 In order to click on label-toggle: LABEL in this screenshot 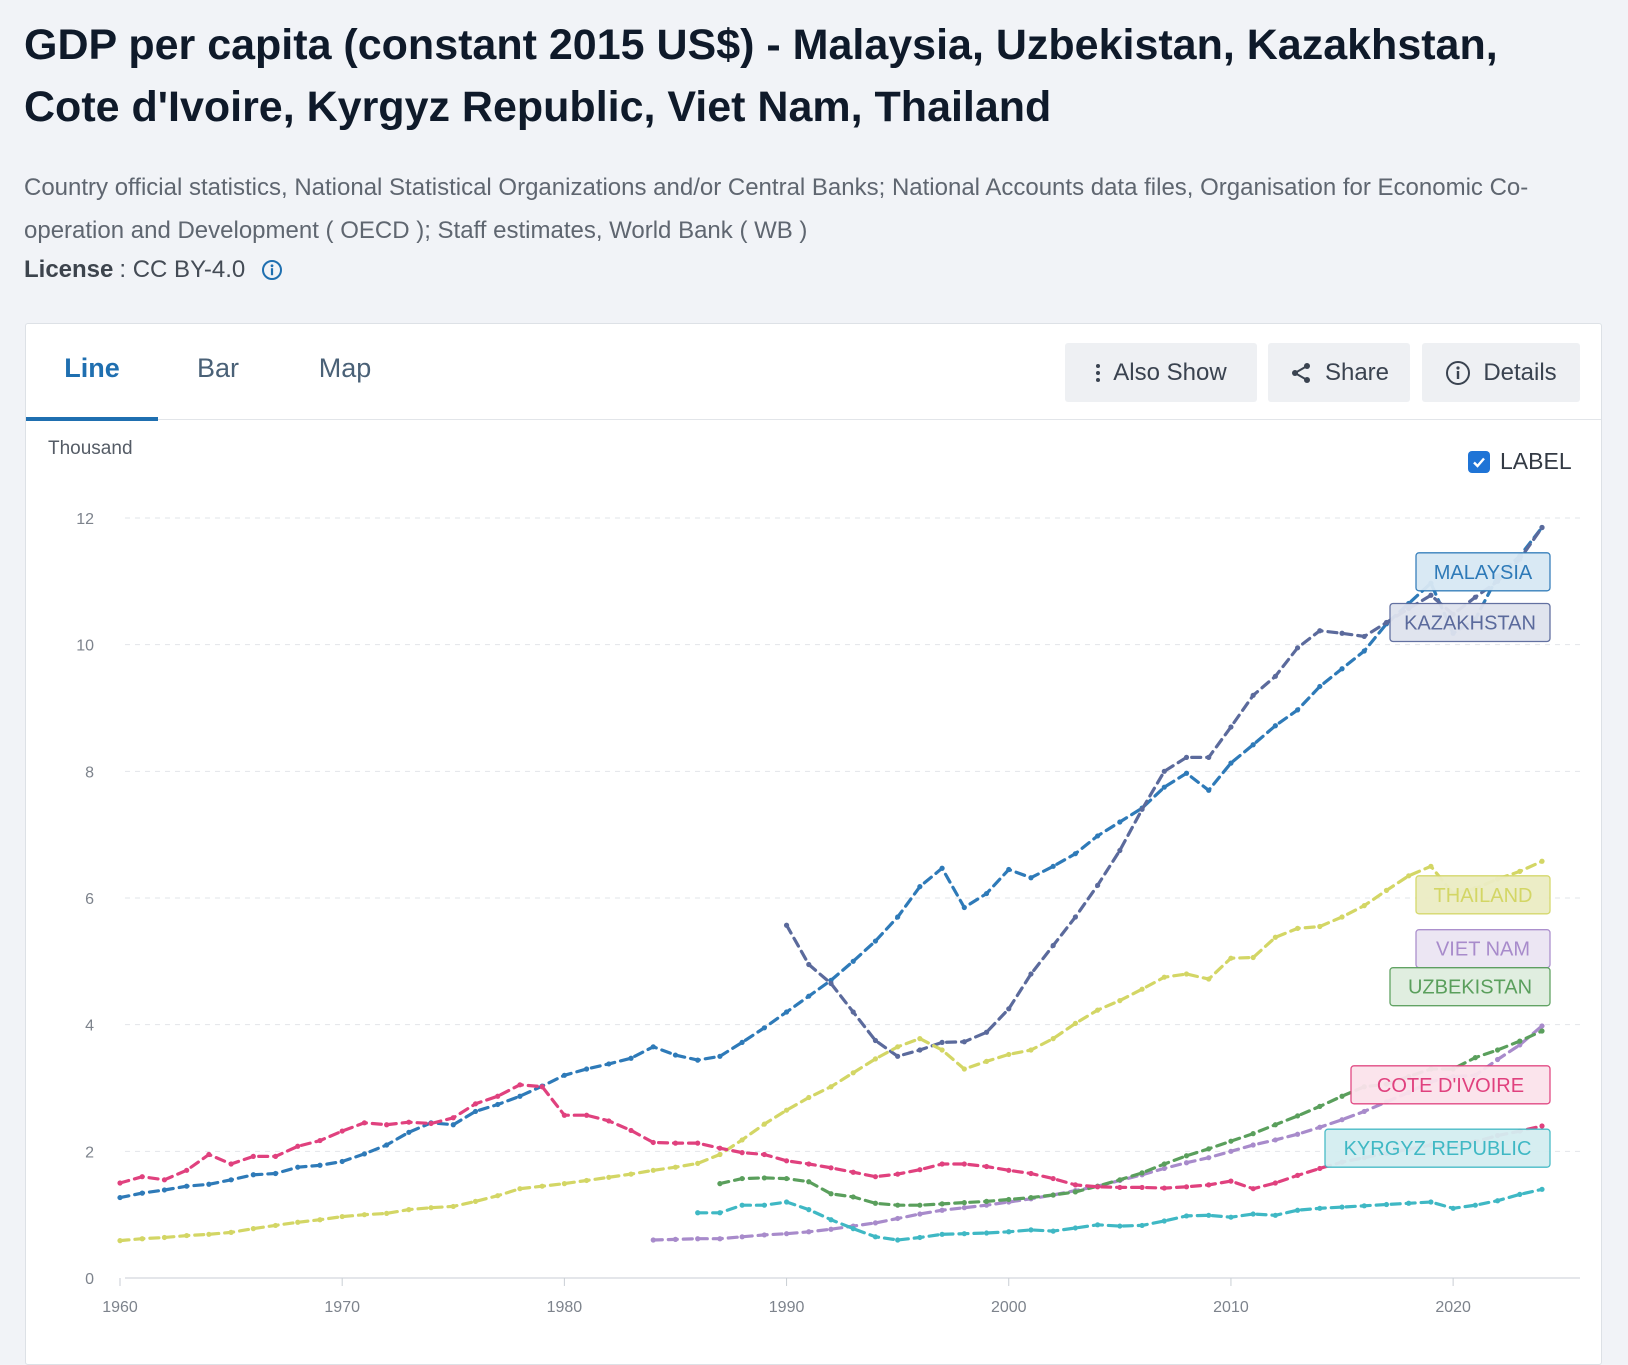, I will do `click(1520, 461)`.